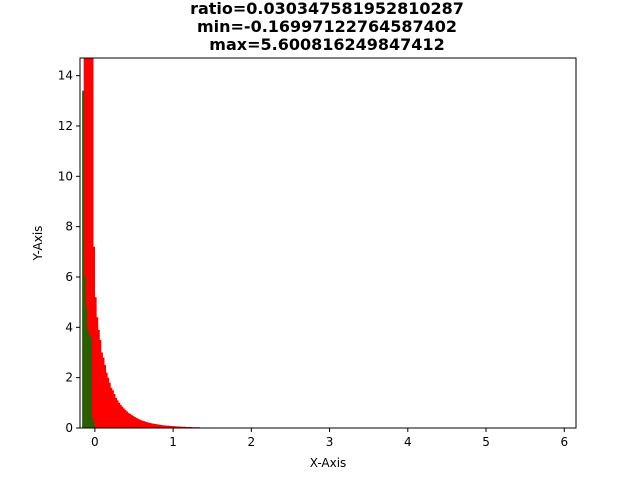 The width and height of the screenshot is (640, 480). What do you see at coordinates (564, 442) in the screenshot?
I see `x-tick-label-7: 6` at bounding box center [564, 442].